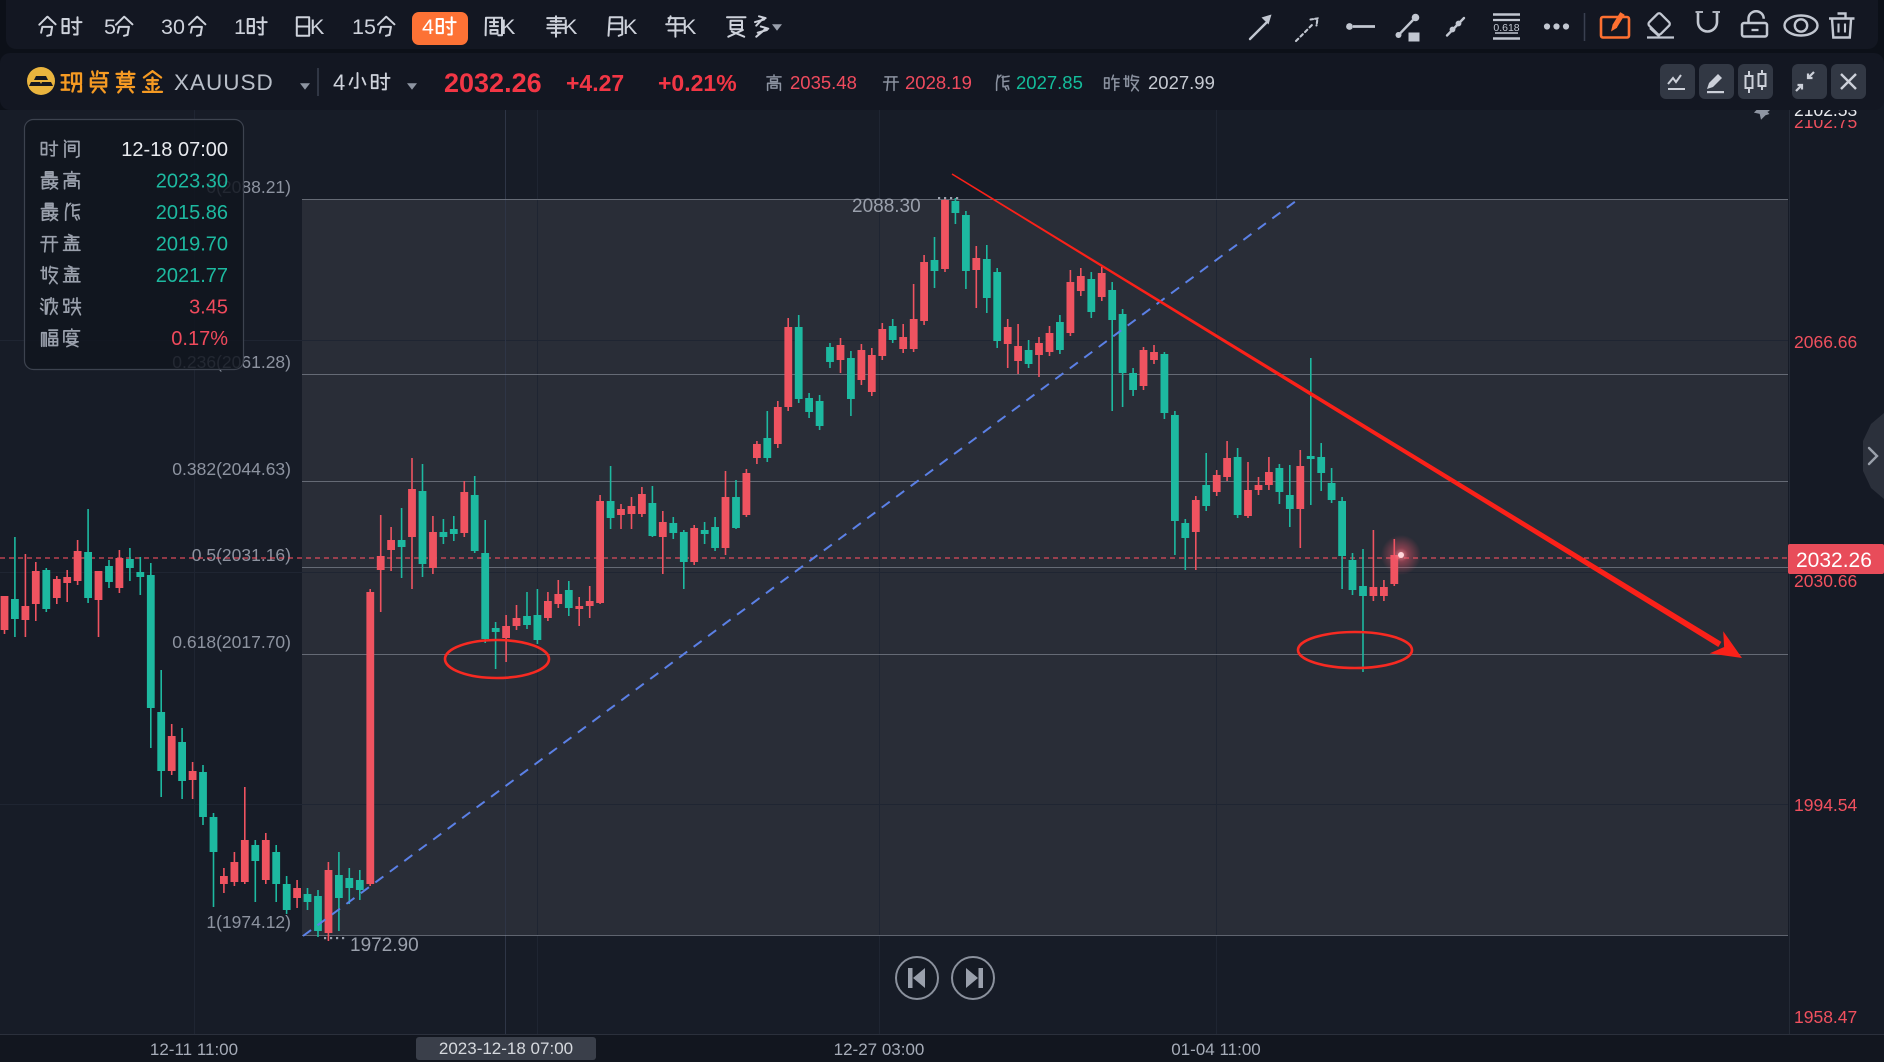 Image resolution: width=1884 pixels, height=1062 pixels. Describe the element at coordinates (248, 922) in the screenshot. I see `svg-text: 1(1974.12)` at that location.